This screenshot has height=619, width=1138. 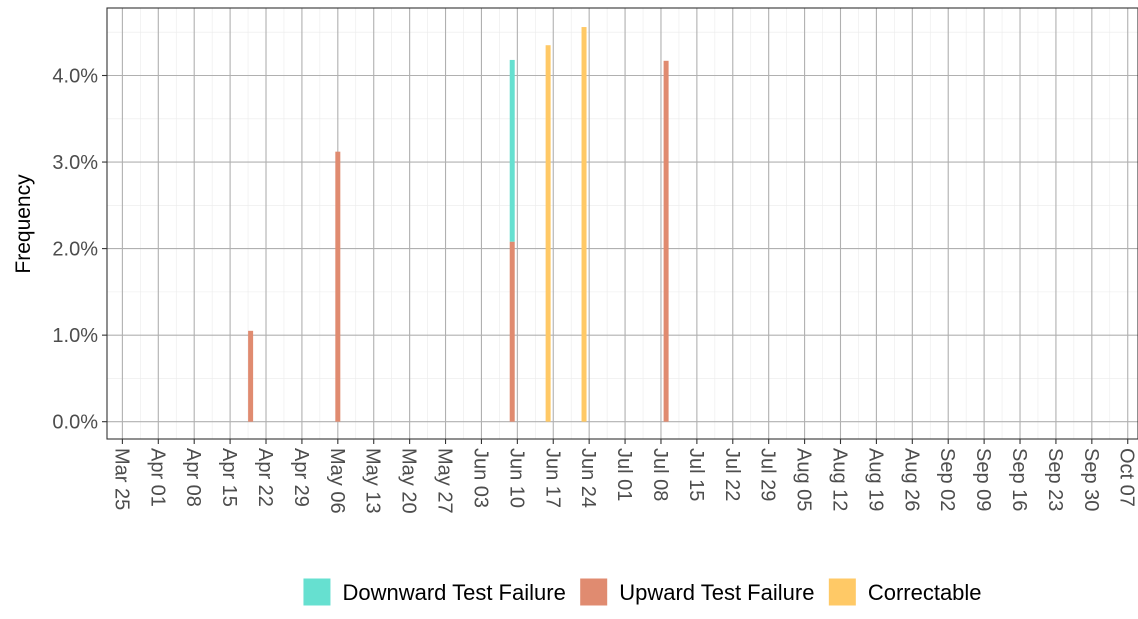 What do you see at coordinates (925, 592) in the screenshot?
I see `legend-label-correctable: Correctable` at bounding box center [925, 592].